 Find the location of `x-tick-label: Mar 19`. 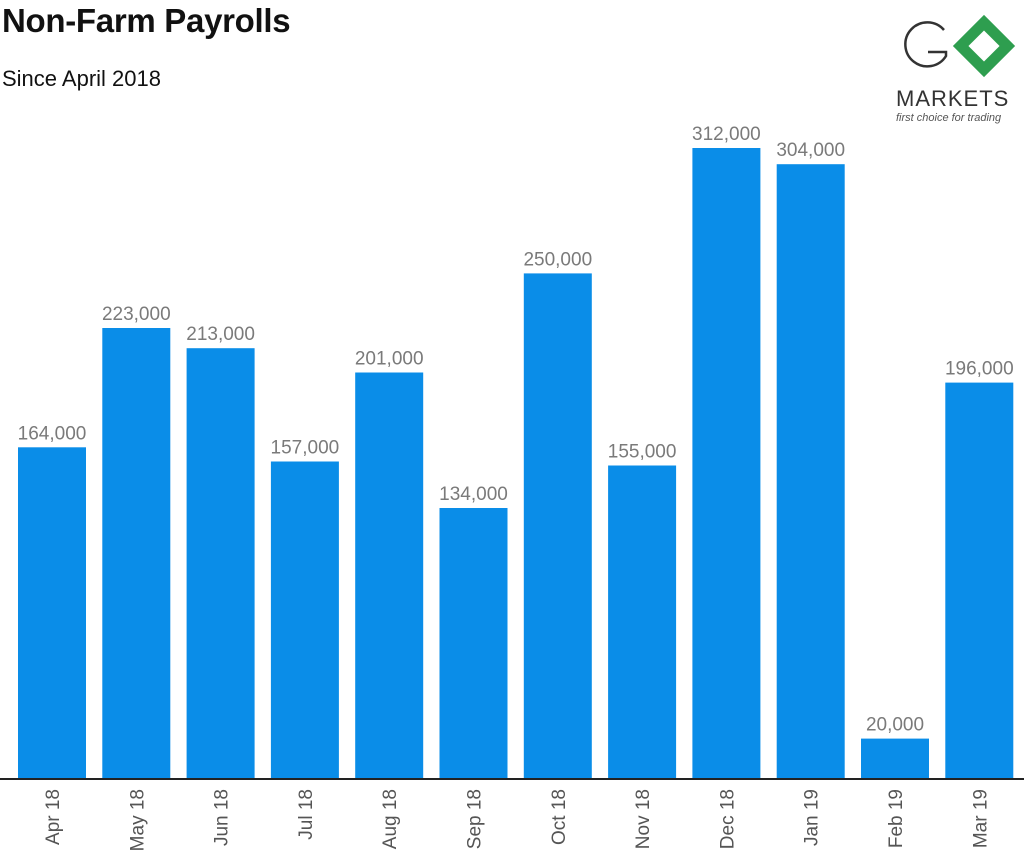

x-tick-label: Mar 19 is located at coordinates (980, 818).